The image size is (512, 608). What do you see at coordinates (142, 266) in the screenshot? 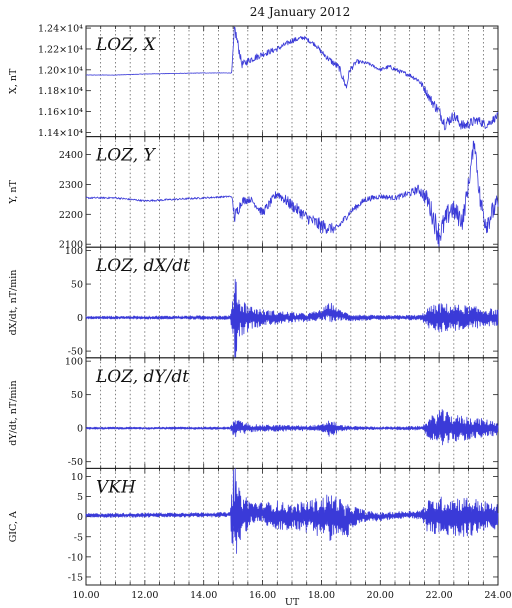
I see `panel-label: LOZ, dX/dt` at bounding box center [142, 266].